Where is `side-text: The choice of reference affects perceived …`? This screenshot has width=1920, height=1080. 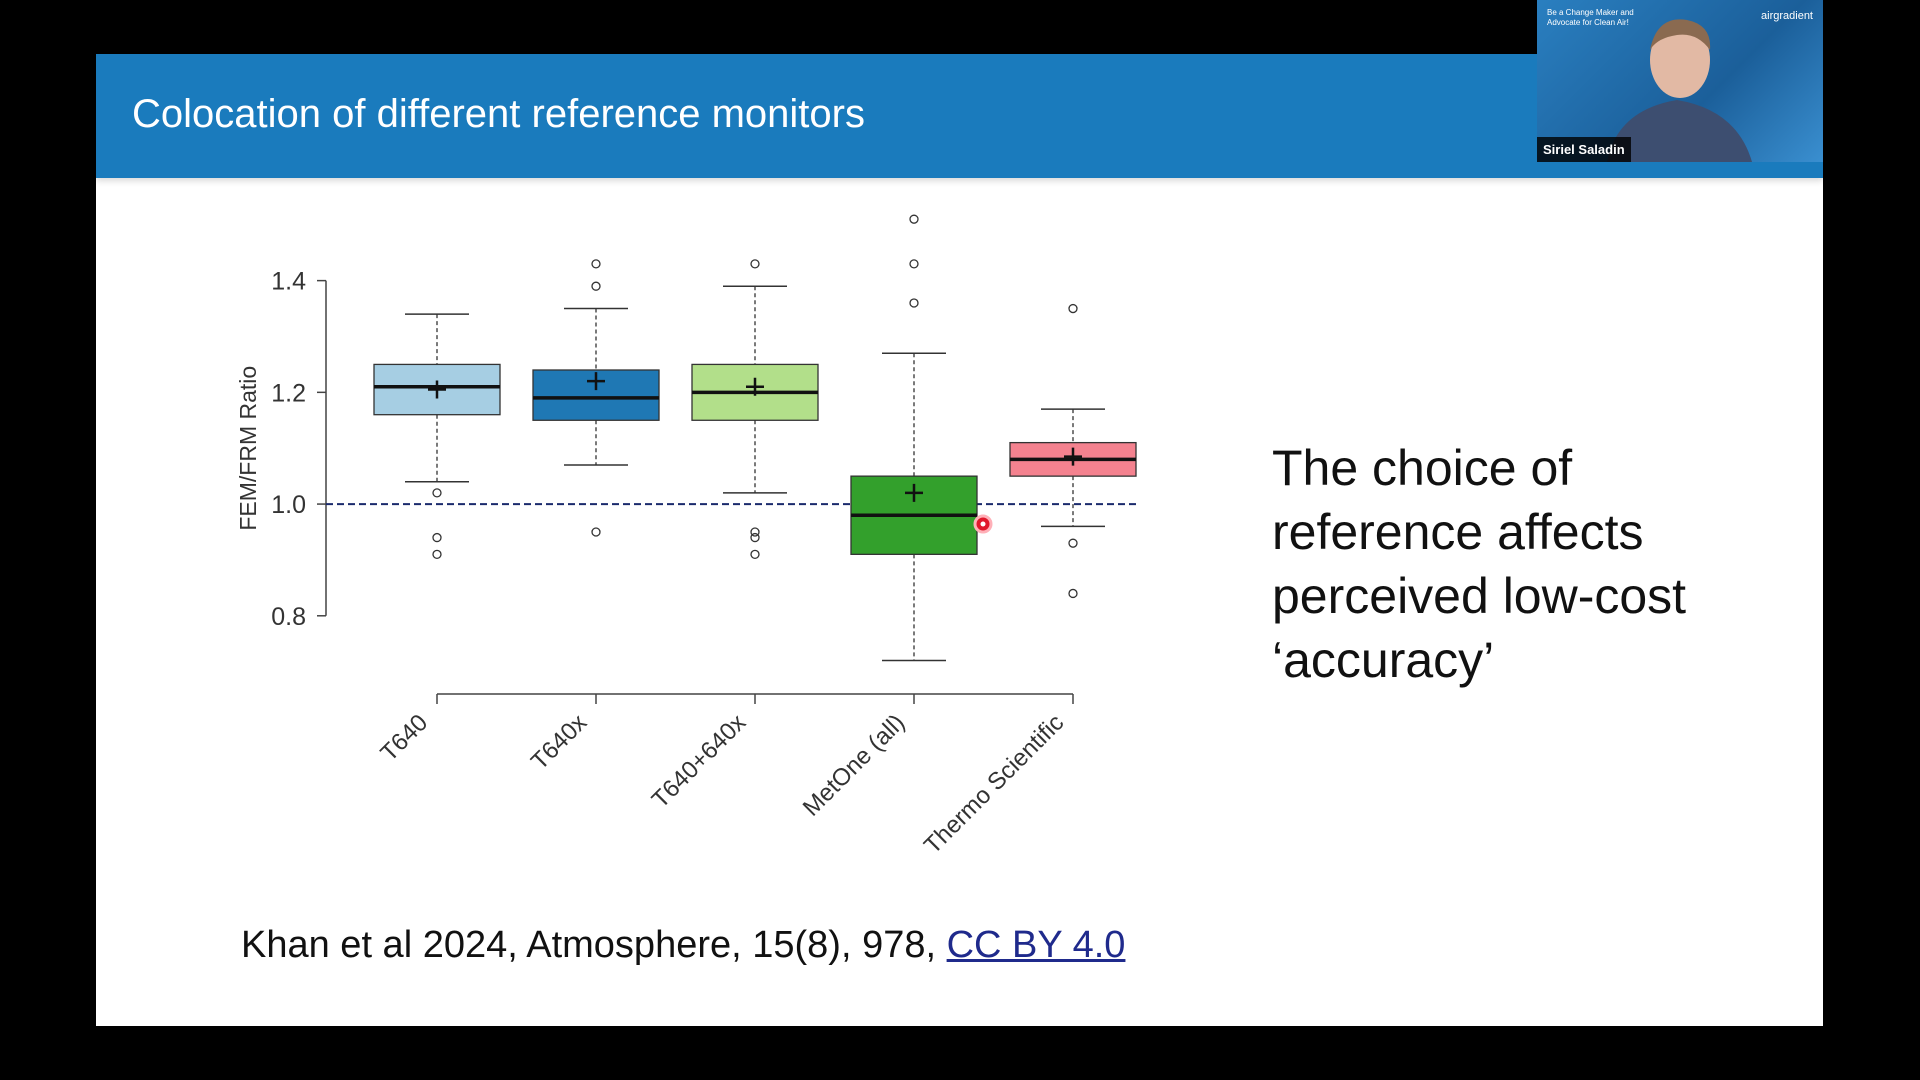 side-text: The choice of reference affects perceived … is located at coordinates (1479, 564).